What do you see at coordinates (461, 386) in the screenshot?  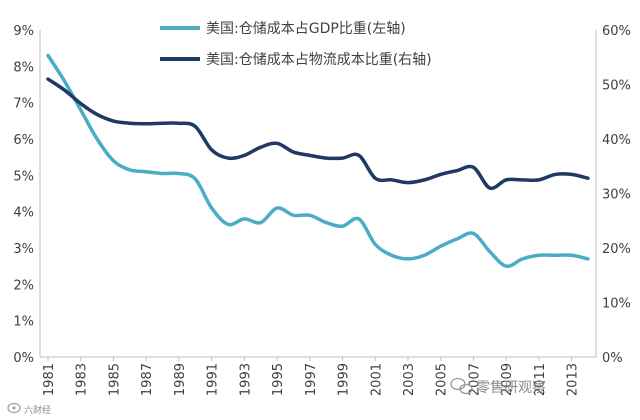 I see `wechat-icon` at bounding box center [461, 386].